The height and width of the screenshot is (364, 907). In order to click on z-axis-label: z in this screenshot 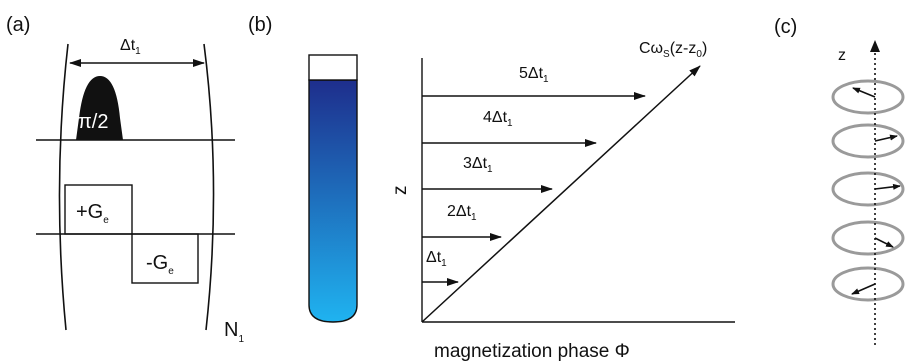, I will do `click(400, 191)`.